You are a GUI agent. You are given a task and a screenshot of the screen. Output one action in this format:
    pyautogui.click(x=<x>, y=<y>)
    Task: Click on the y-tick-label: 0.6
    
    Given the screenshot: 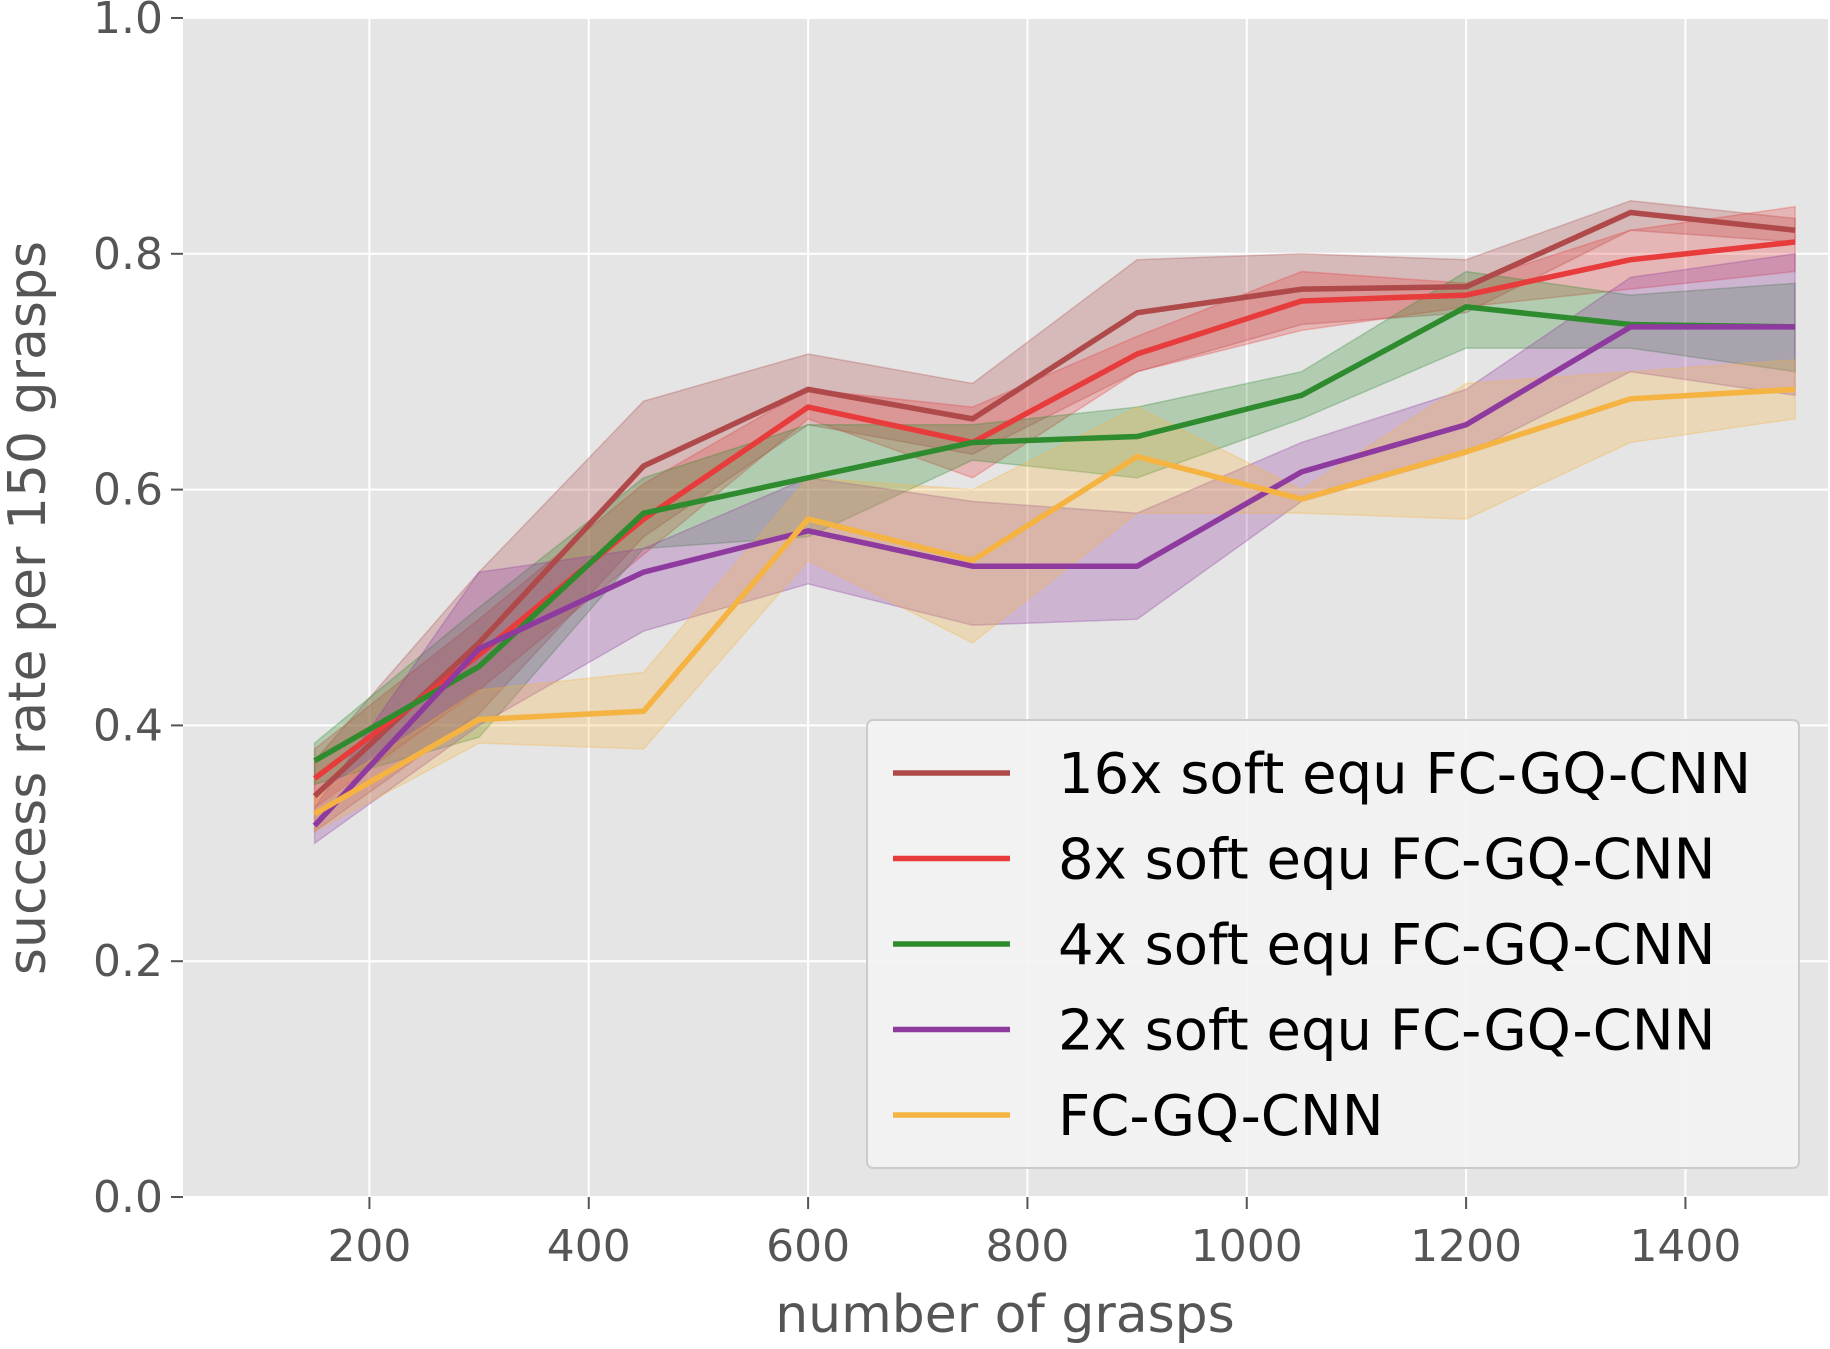 What is the action you would take?
    pyautogui.click(x=128, y=490)
    